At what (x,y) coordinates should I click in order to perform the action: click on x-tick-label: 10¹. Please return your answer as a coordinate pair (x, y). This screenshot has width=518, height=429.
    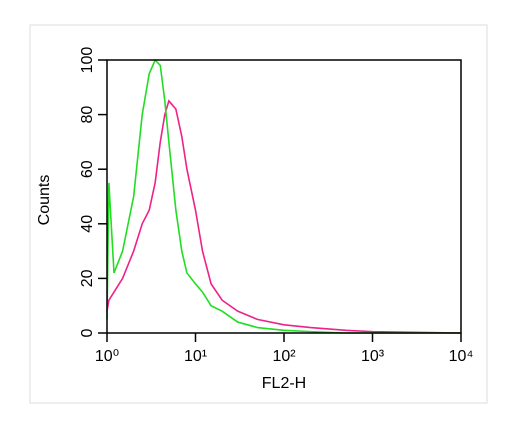
    Looking at the image, I should click on (195, 356).